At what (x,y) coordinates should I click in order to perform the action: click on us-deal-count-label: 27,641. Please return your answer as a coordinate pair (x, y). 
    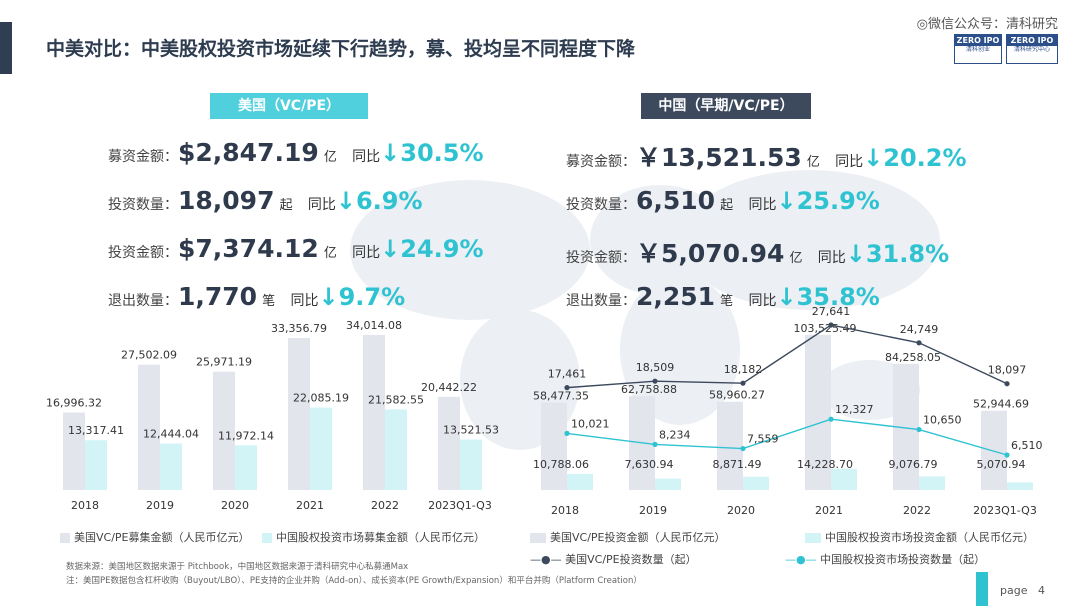
    Looking at the image, I should click on (831, 311).